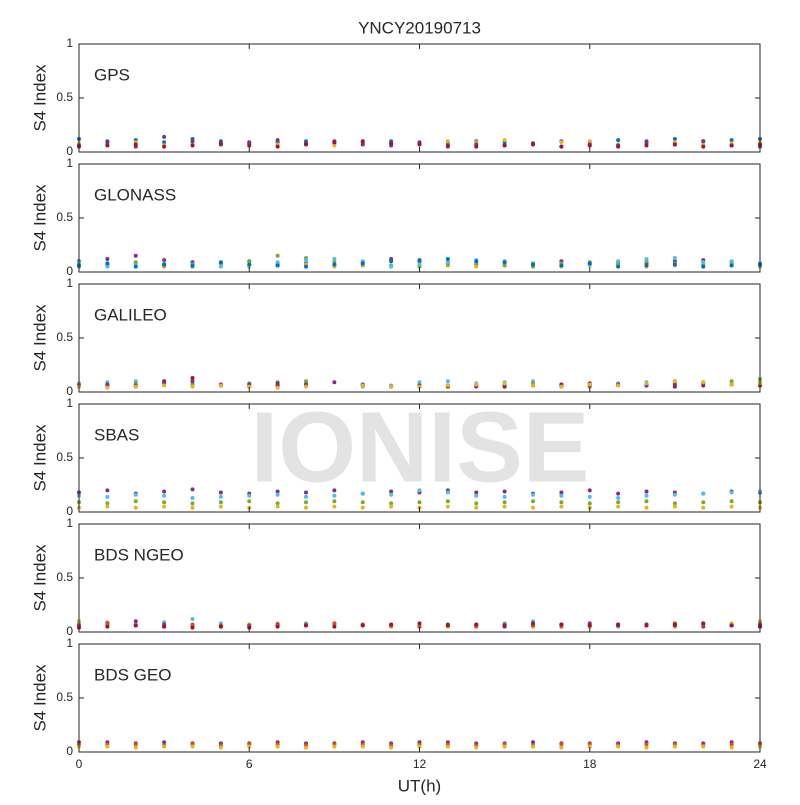 Image resolution: width=800 pixels, height=805 pixels. Describe the element at coordinates (760, 764) in the screenshot. I see `x-tick-label: 24` at that location.